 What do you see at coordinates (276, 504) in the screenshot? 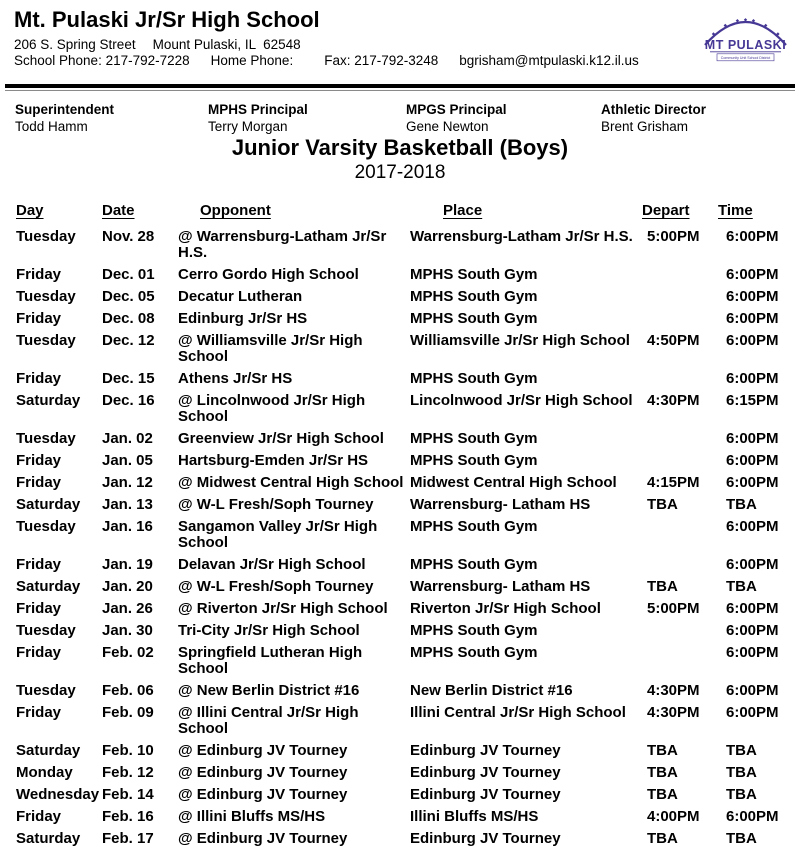
I see `cell-opponent: @ W-L Fresh/Soph Tourney` at bounding box center [276, 504].